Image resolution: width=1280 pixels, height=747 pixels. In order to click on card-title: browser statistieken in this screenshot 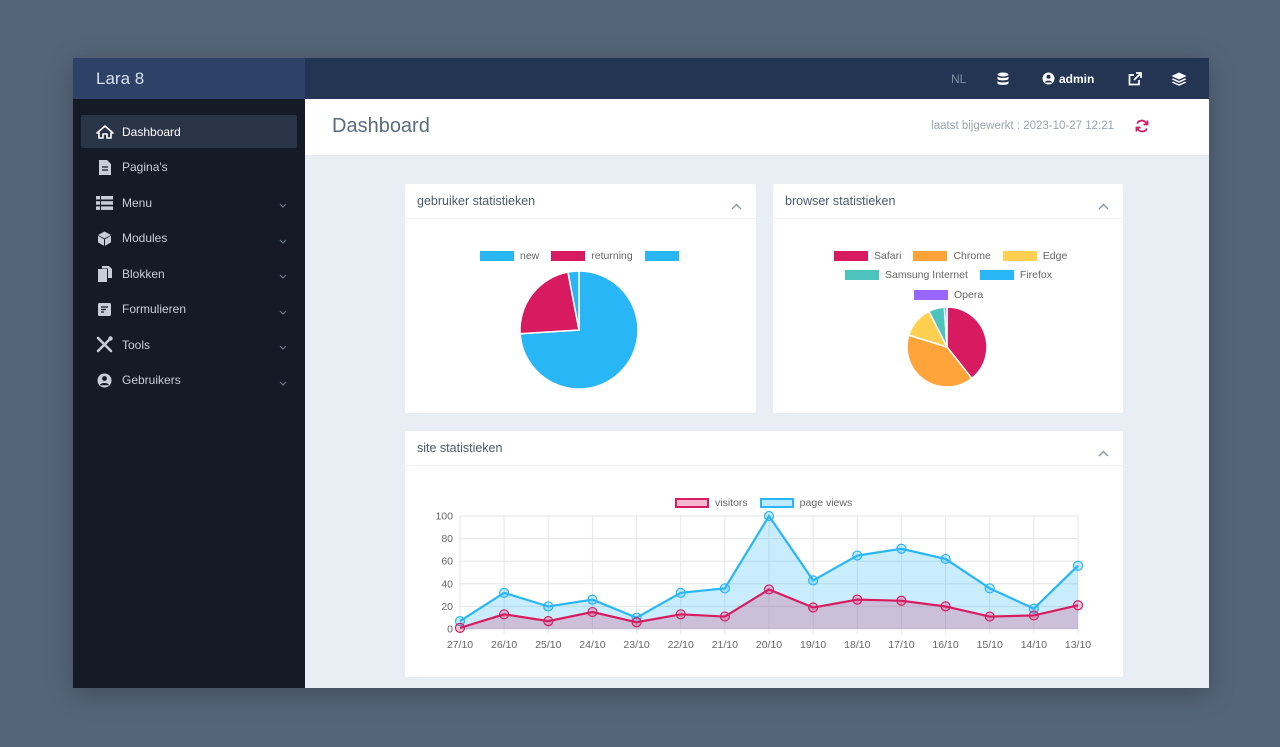, I will do `click(840, 201)`.